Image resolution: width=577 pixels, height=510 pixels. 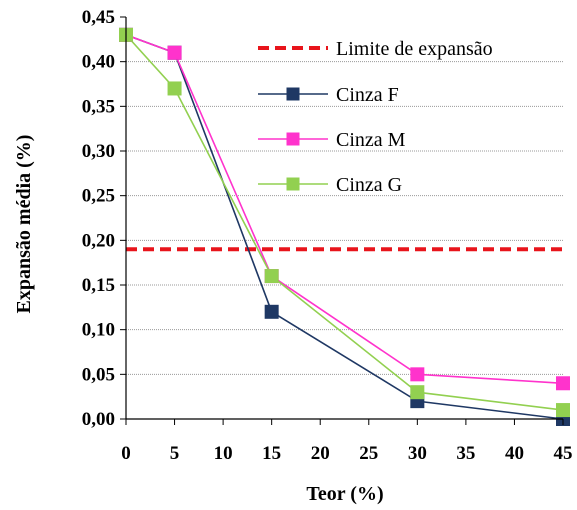 I want to click on legend-label: Limite de expansão, so click(x=414, y=49).